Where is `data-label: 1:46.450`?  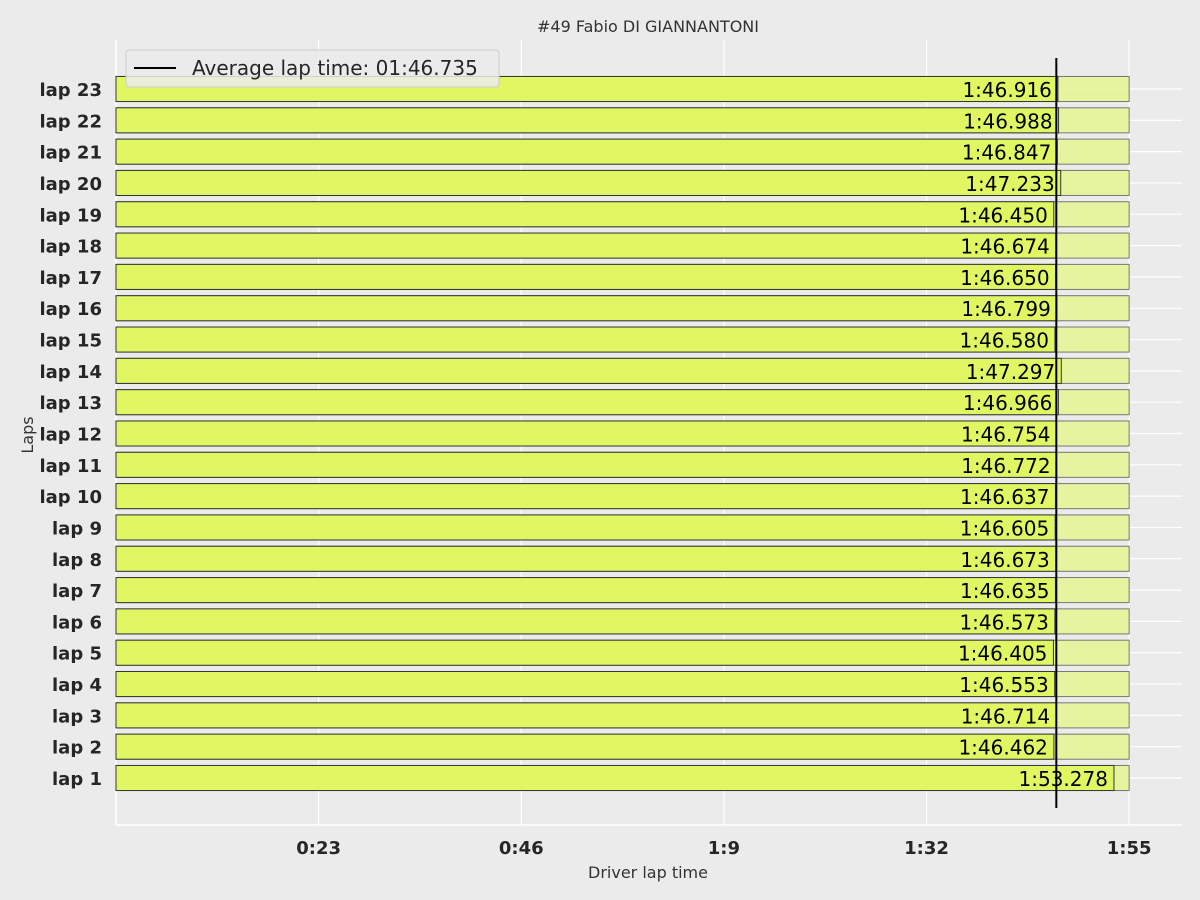 data-label: 1:46.450 is located at coordinates (1002, 215).